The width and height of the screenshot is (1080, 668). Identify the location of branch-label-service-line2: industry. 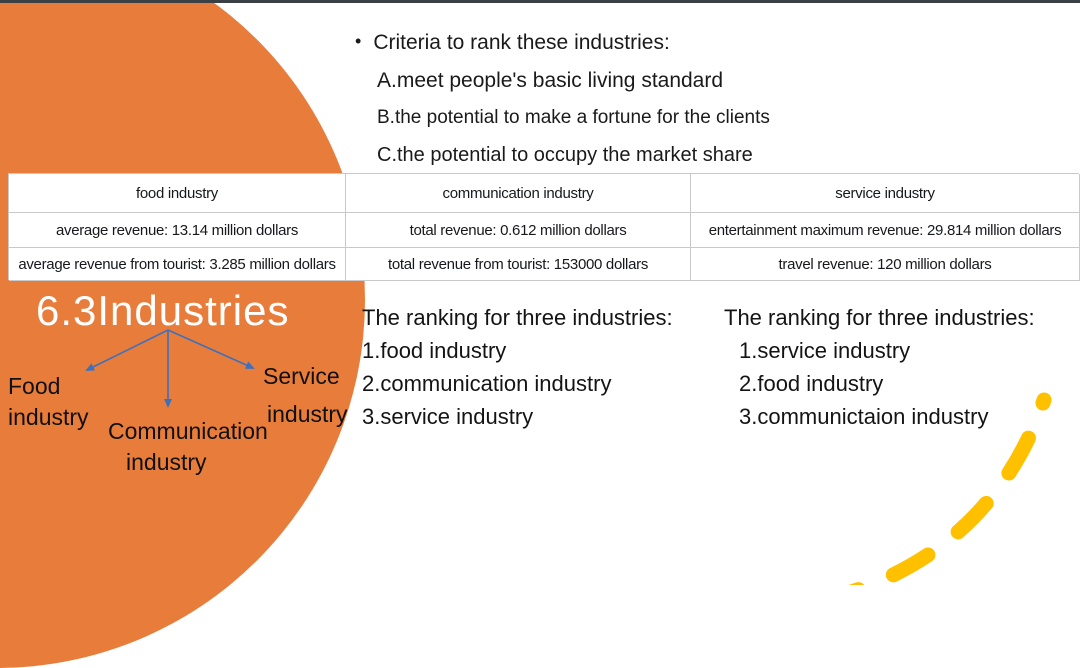
(307, 414).